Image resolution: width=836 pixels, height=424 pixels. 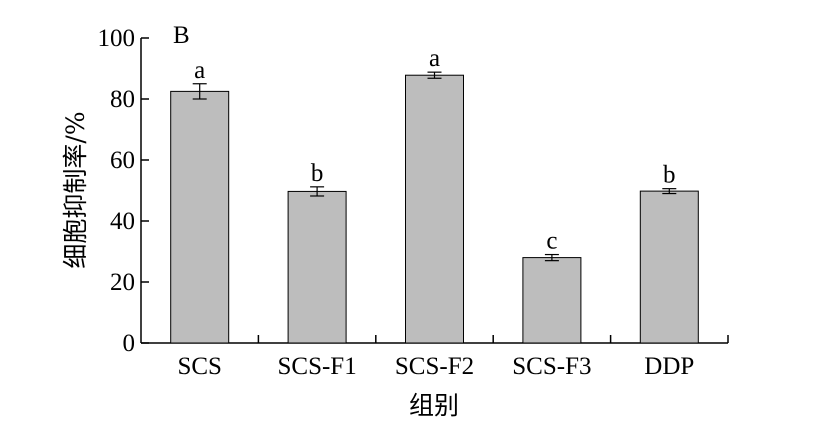 What do you see at coordinates (551, 366) in the screenshot?
I see `x-tick-label: SCS-F3` at bounding box center [551, 366].